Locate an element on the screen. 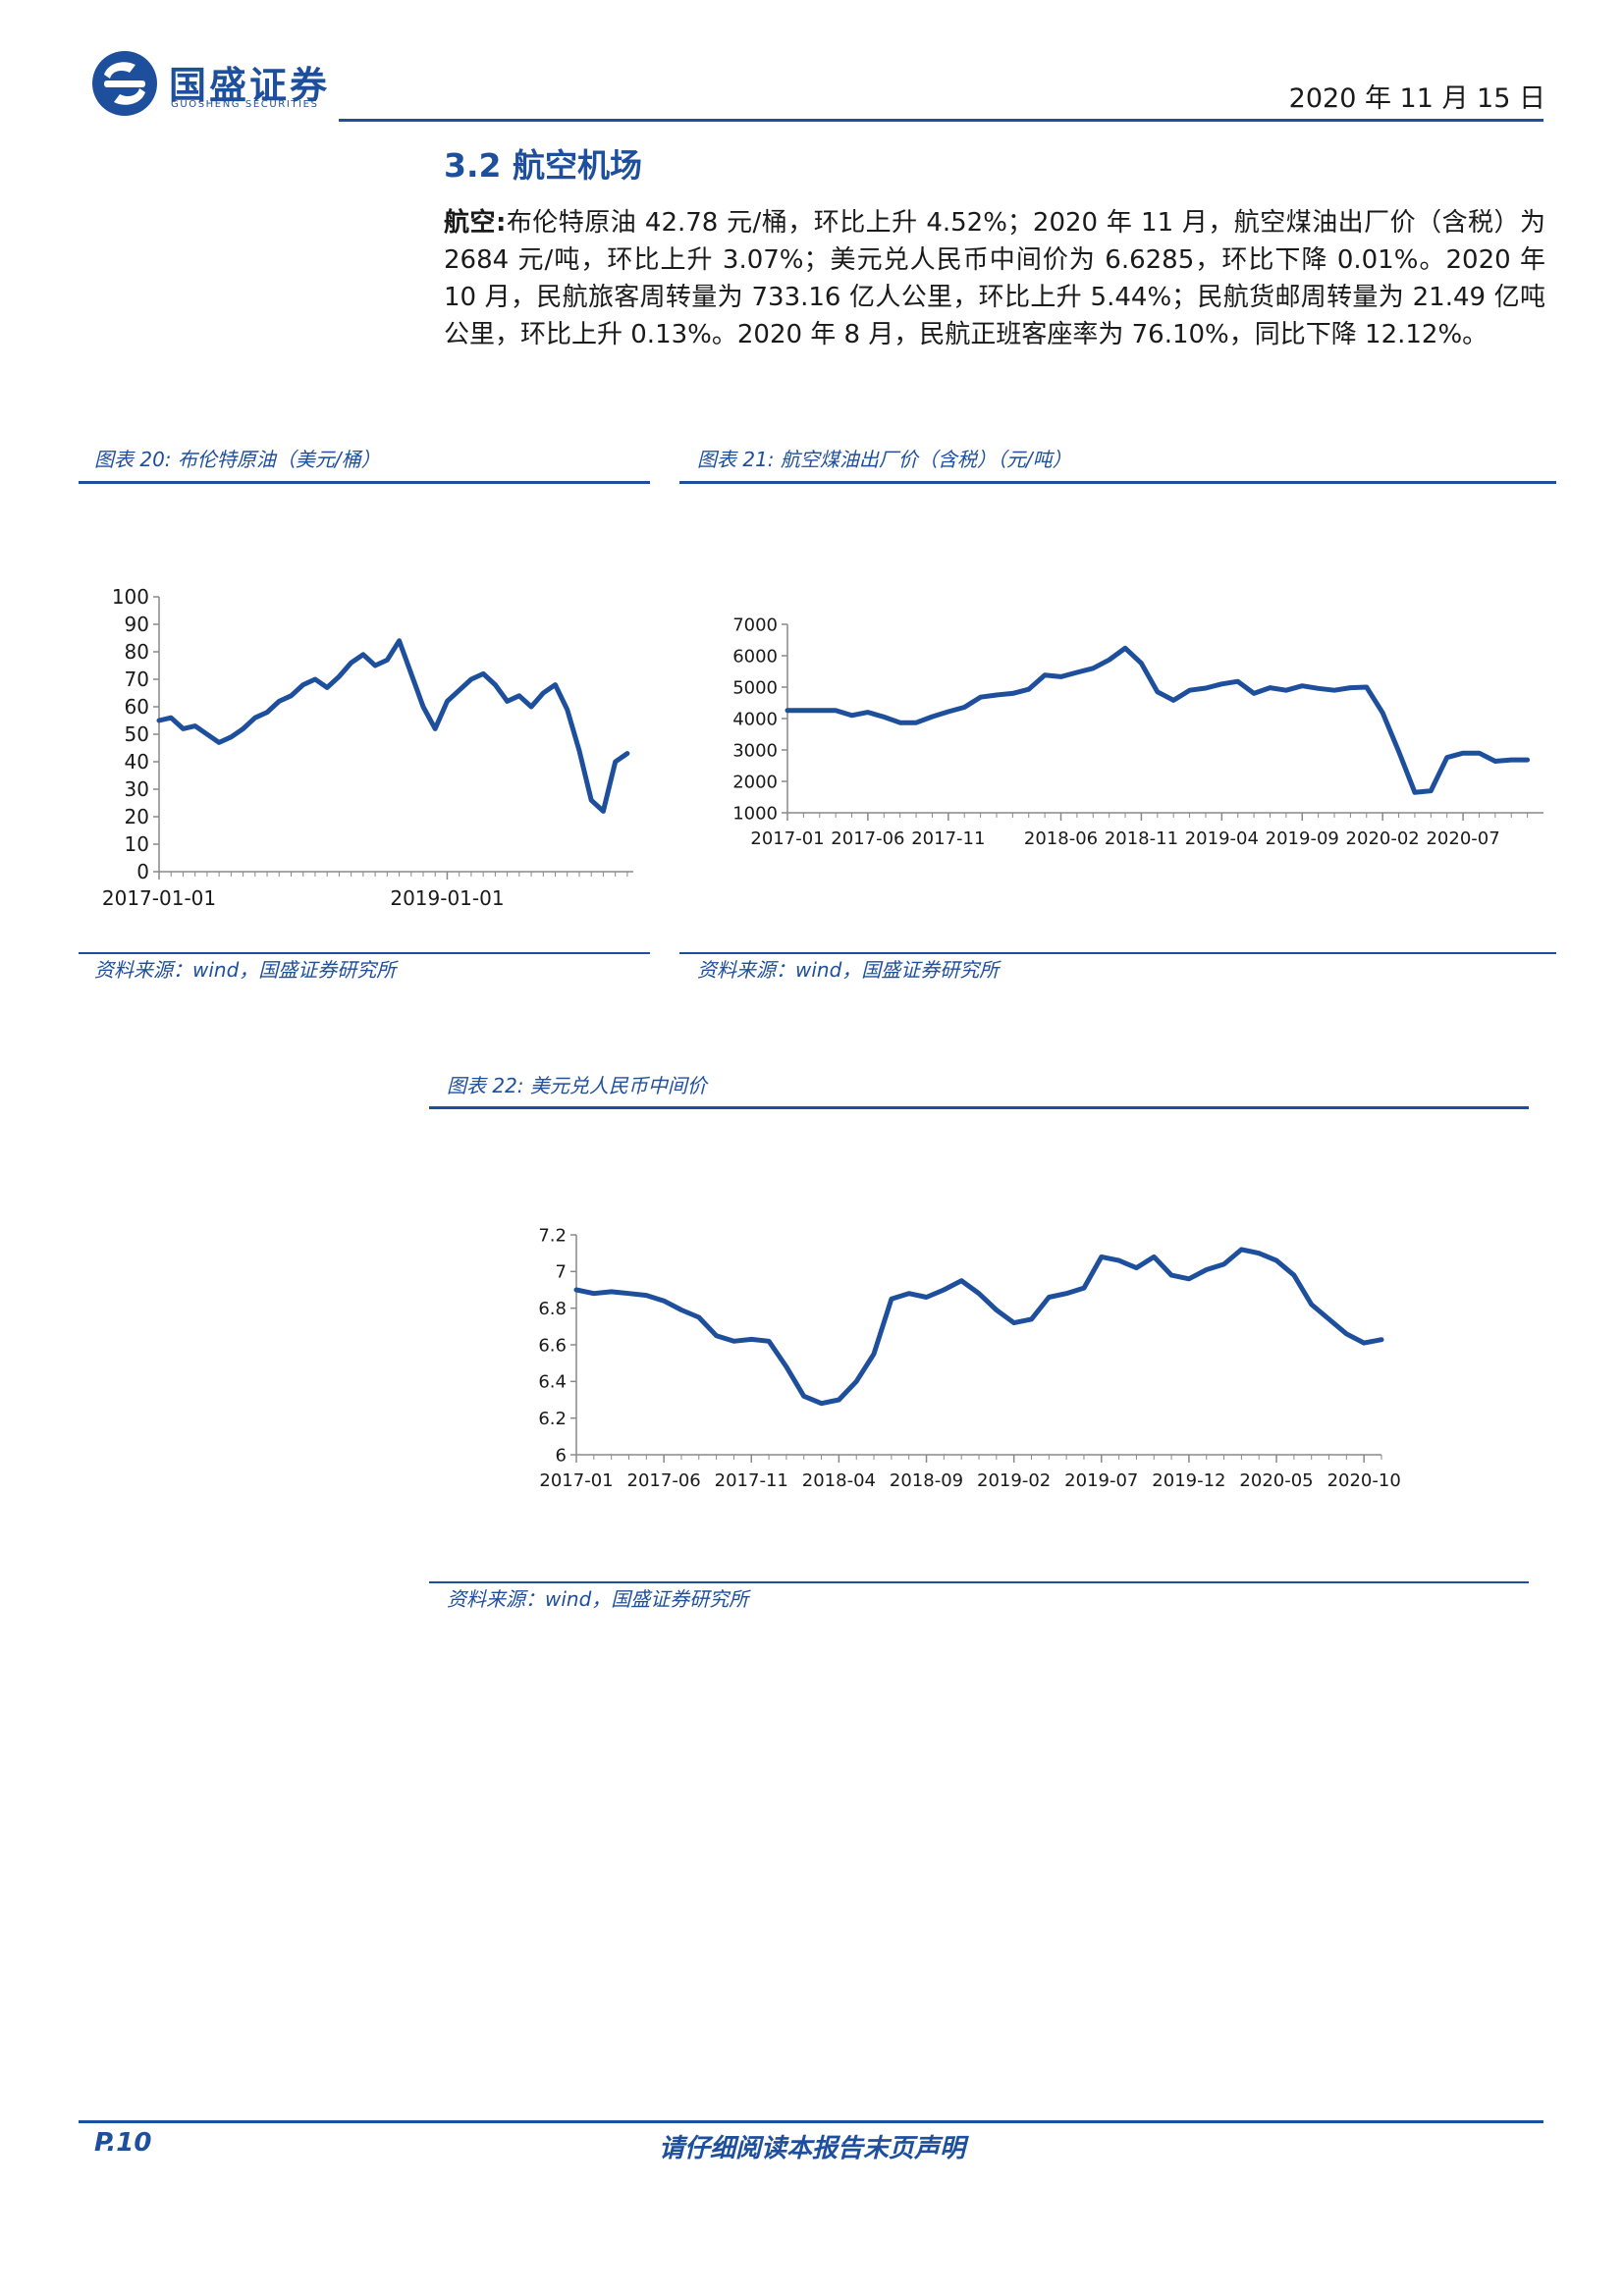 The width and height of the screenshot is (1624, 2296). jetfuel-x-tick-label: 2018-11 is located at coordinates (1141, 839).